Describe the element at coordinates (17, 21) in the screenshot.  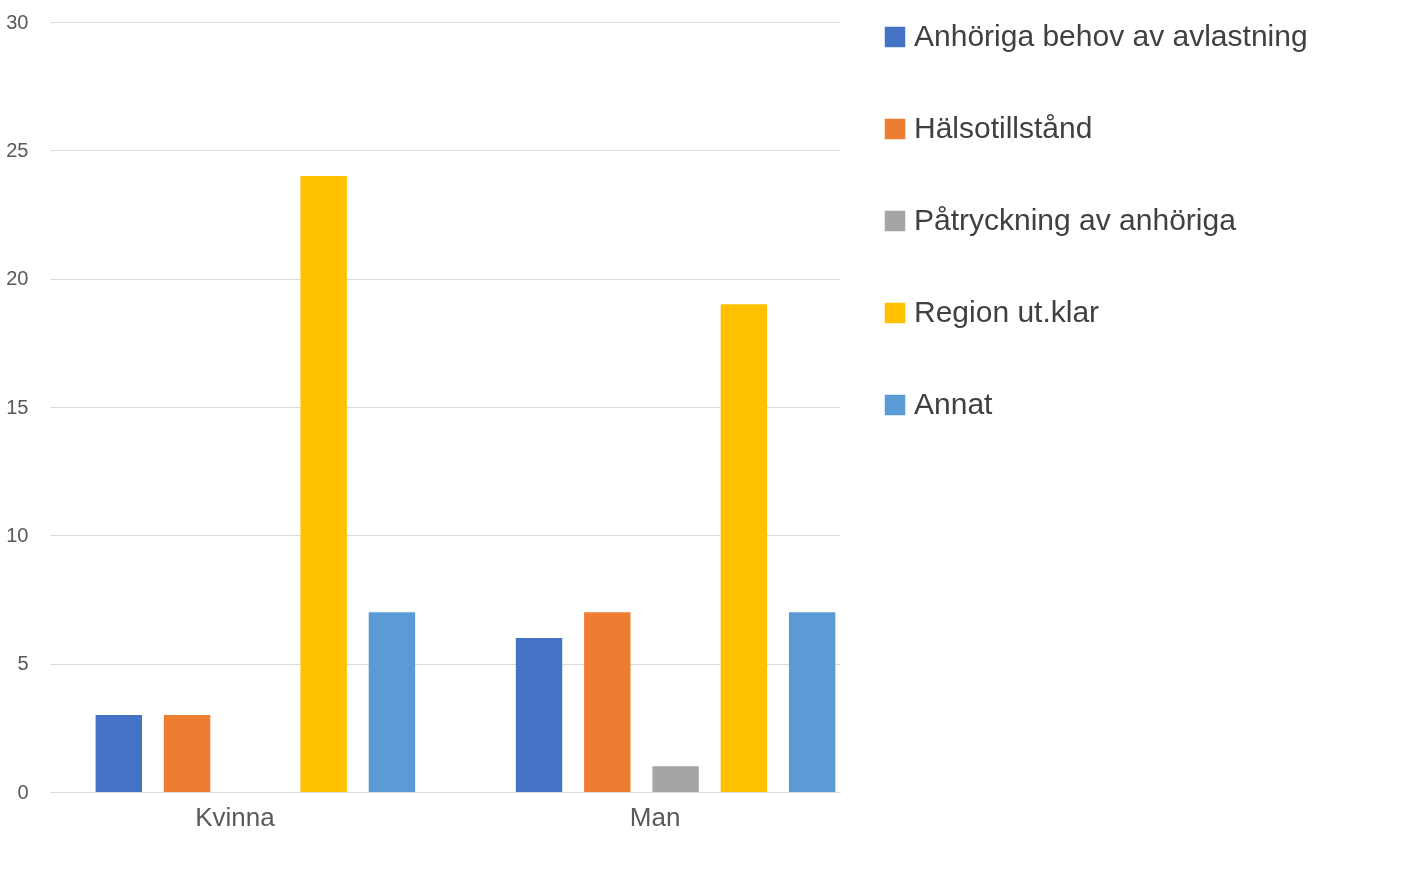
I see `y-tick-label: 30` at that location.